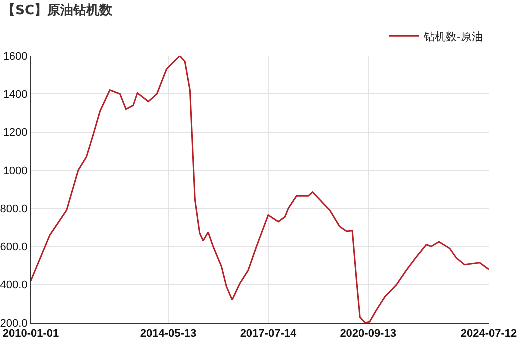  I want to click on y-tick-label: 600.0, so click(14, 248).